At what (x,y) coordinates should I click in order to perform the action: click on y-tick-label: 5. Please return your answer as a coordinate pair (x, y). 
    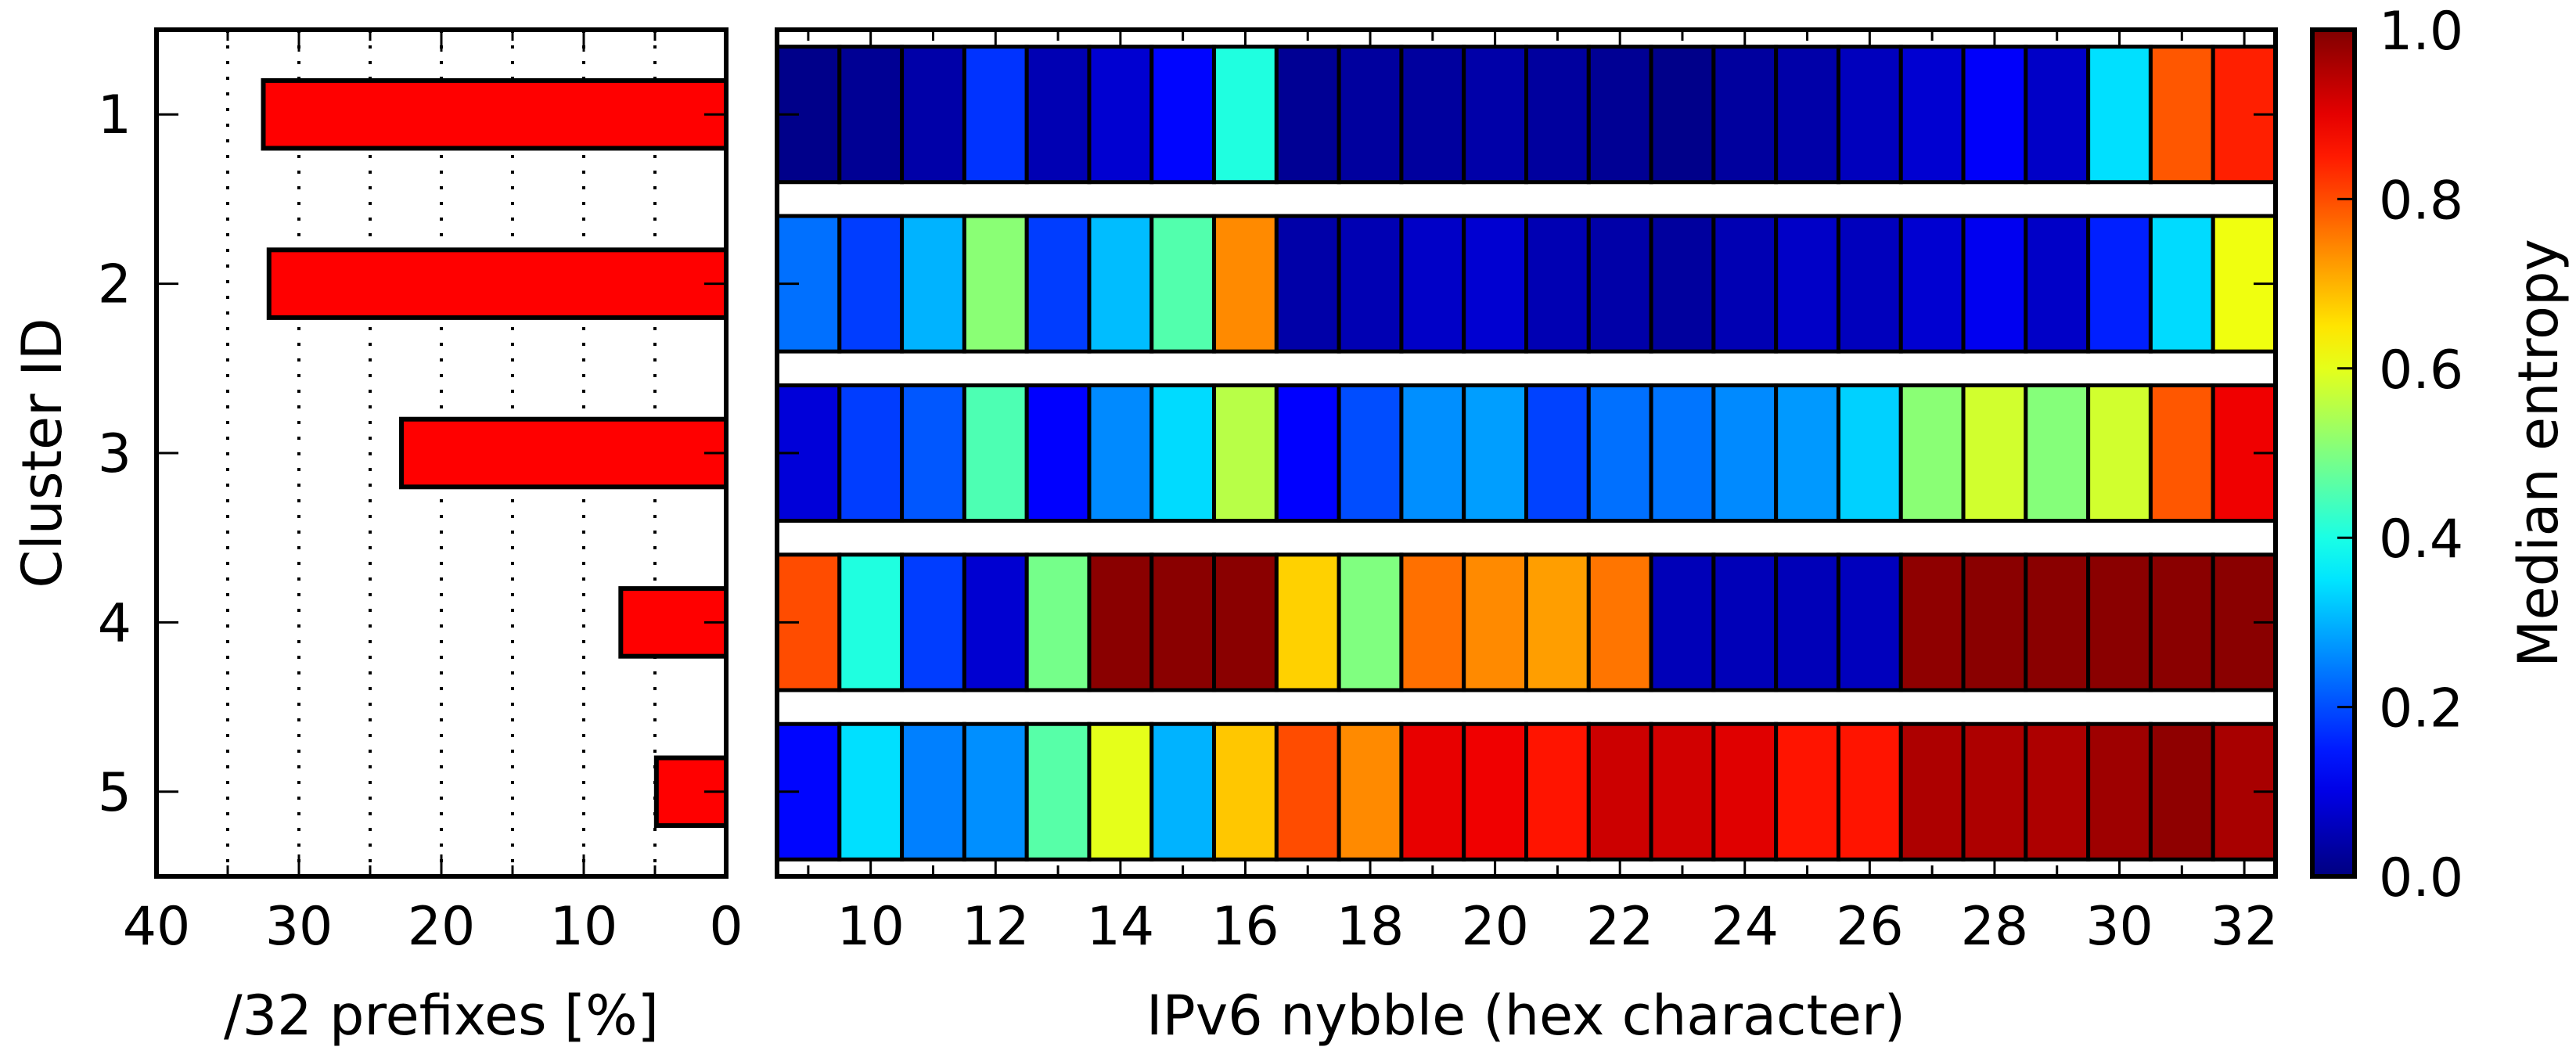
    Looking at the image, I should click on (114, 793).